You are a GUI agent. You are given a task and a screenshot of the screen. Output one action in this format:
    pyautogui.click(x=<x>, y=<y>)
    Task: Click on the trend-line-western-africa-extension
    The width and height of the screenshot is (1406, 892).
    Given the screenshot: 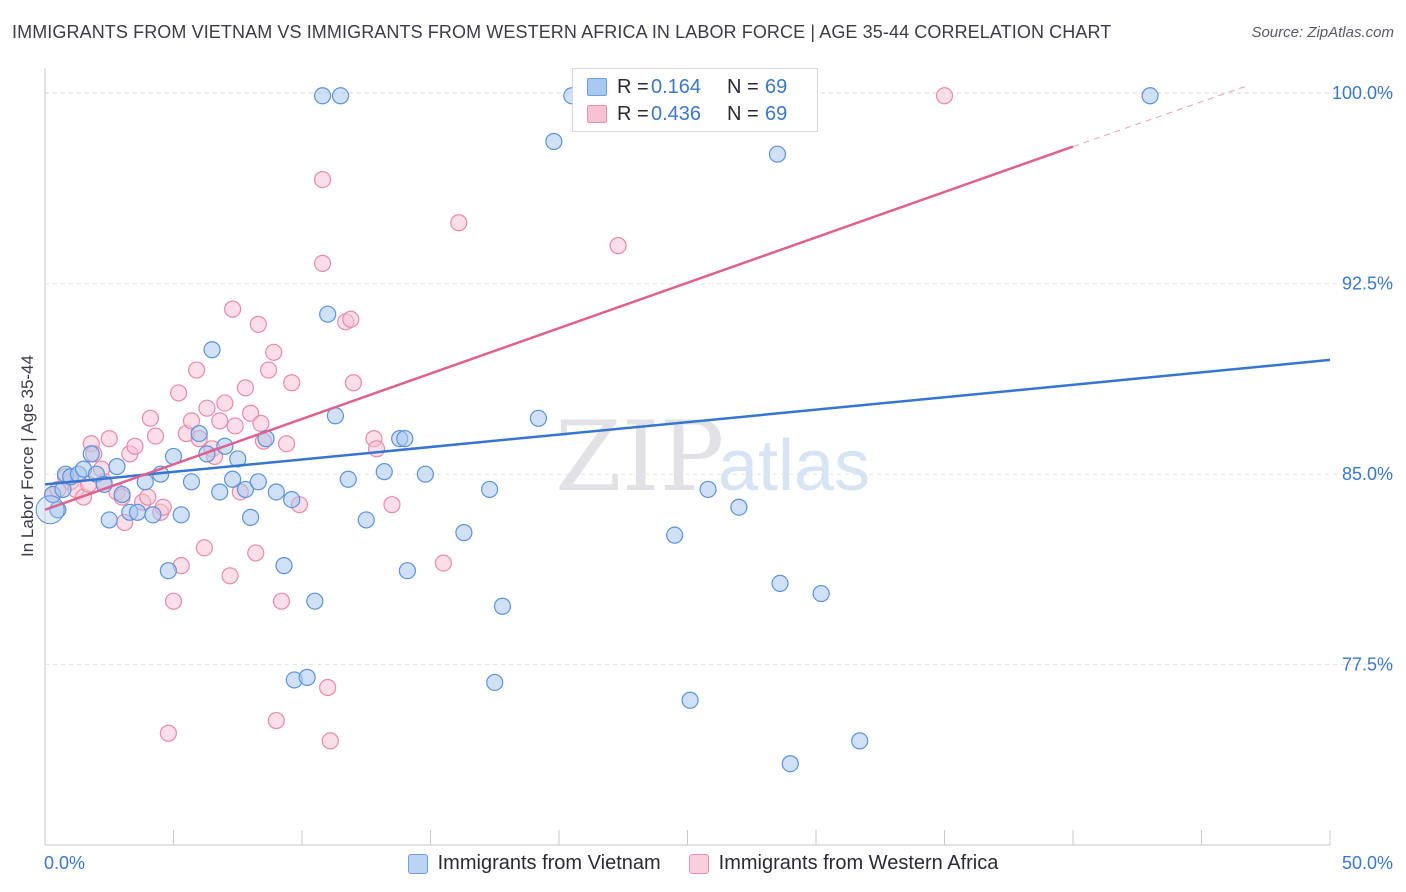 What is the action you would take?
    pyautogui.click(x=1160, y=116)
    